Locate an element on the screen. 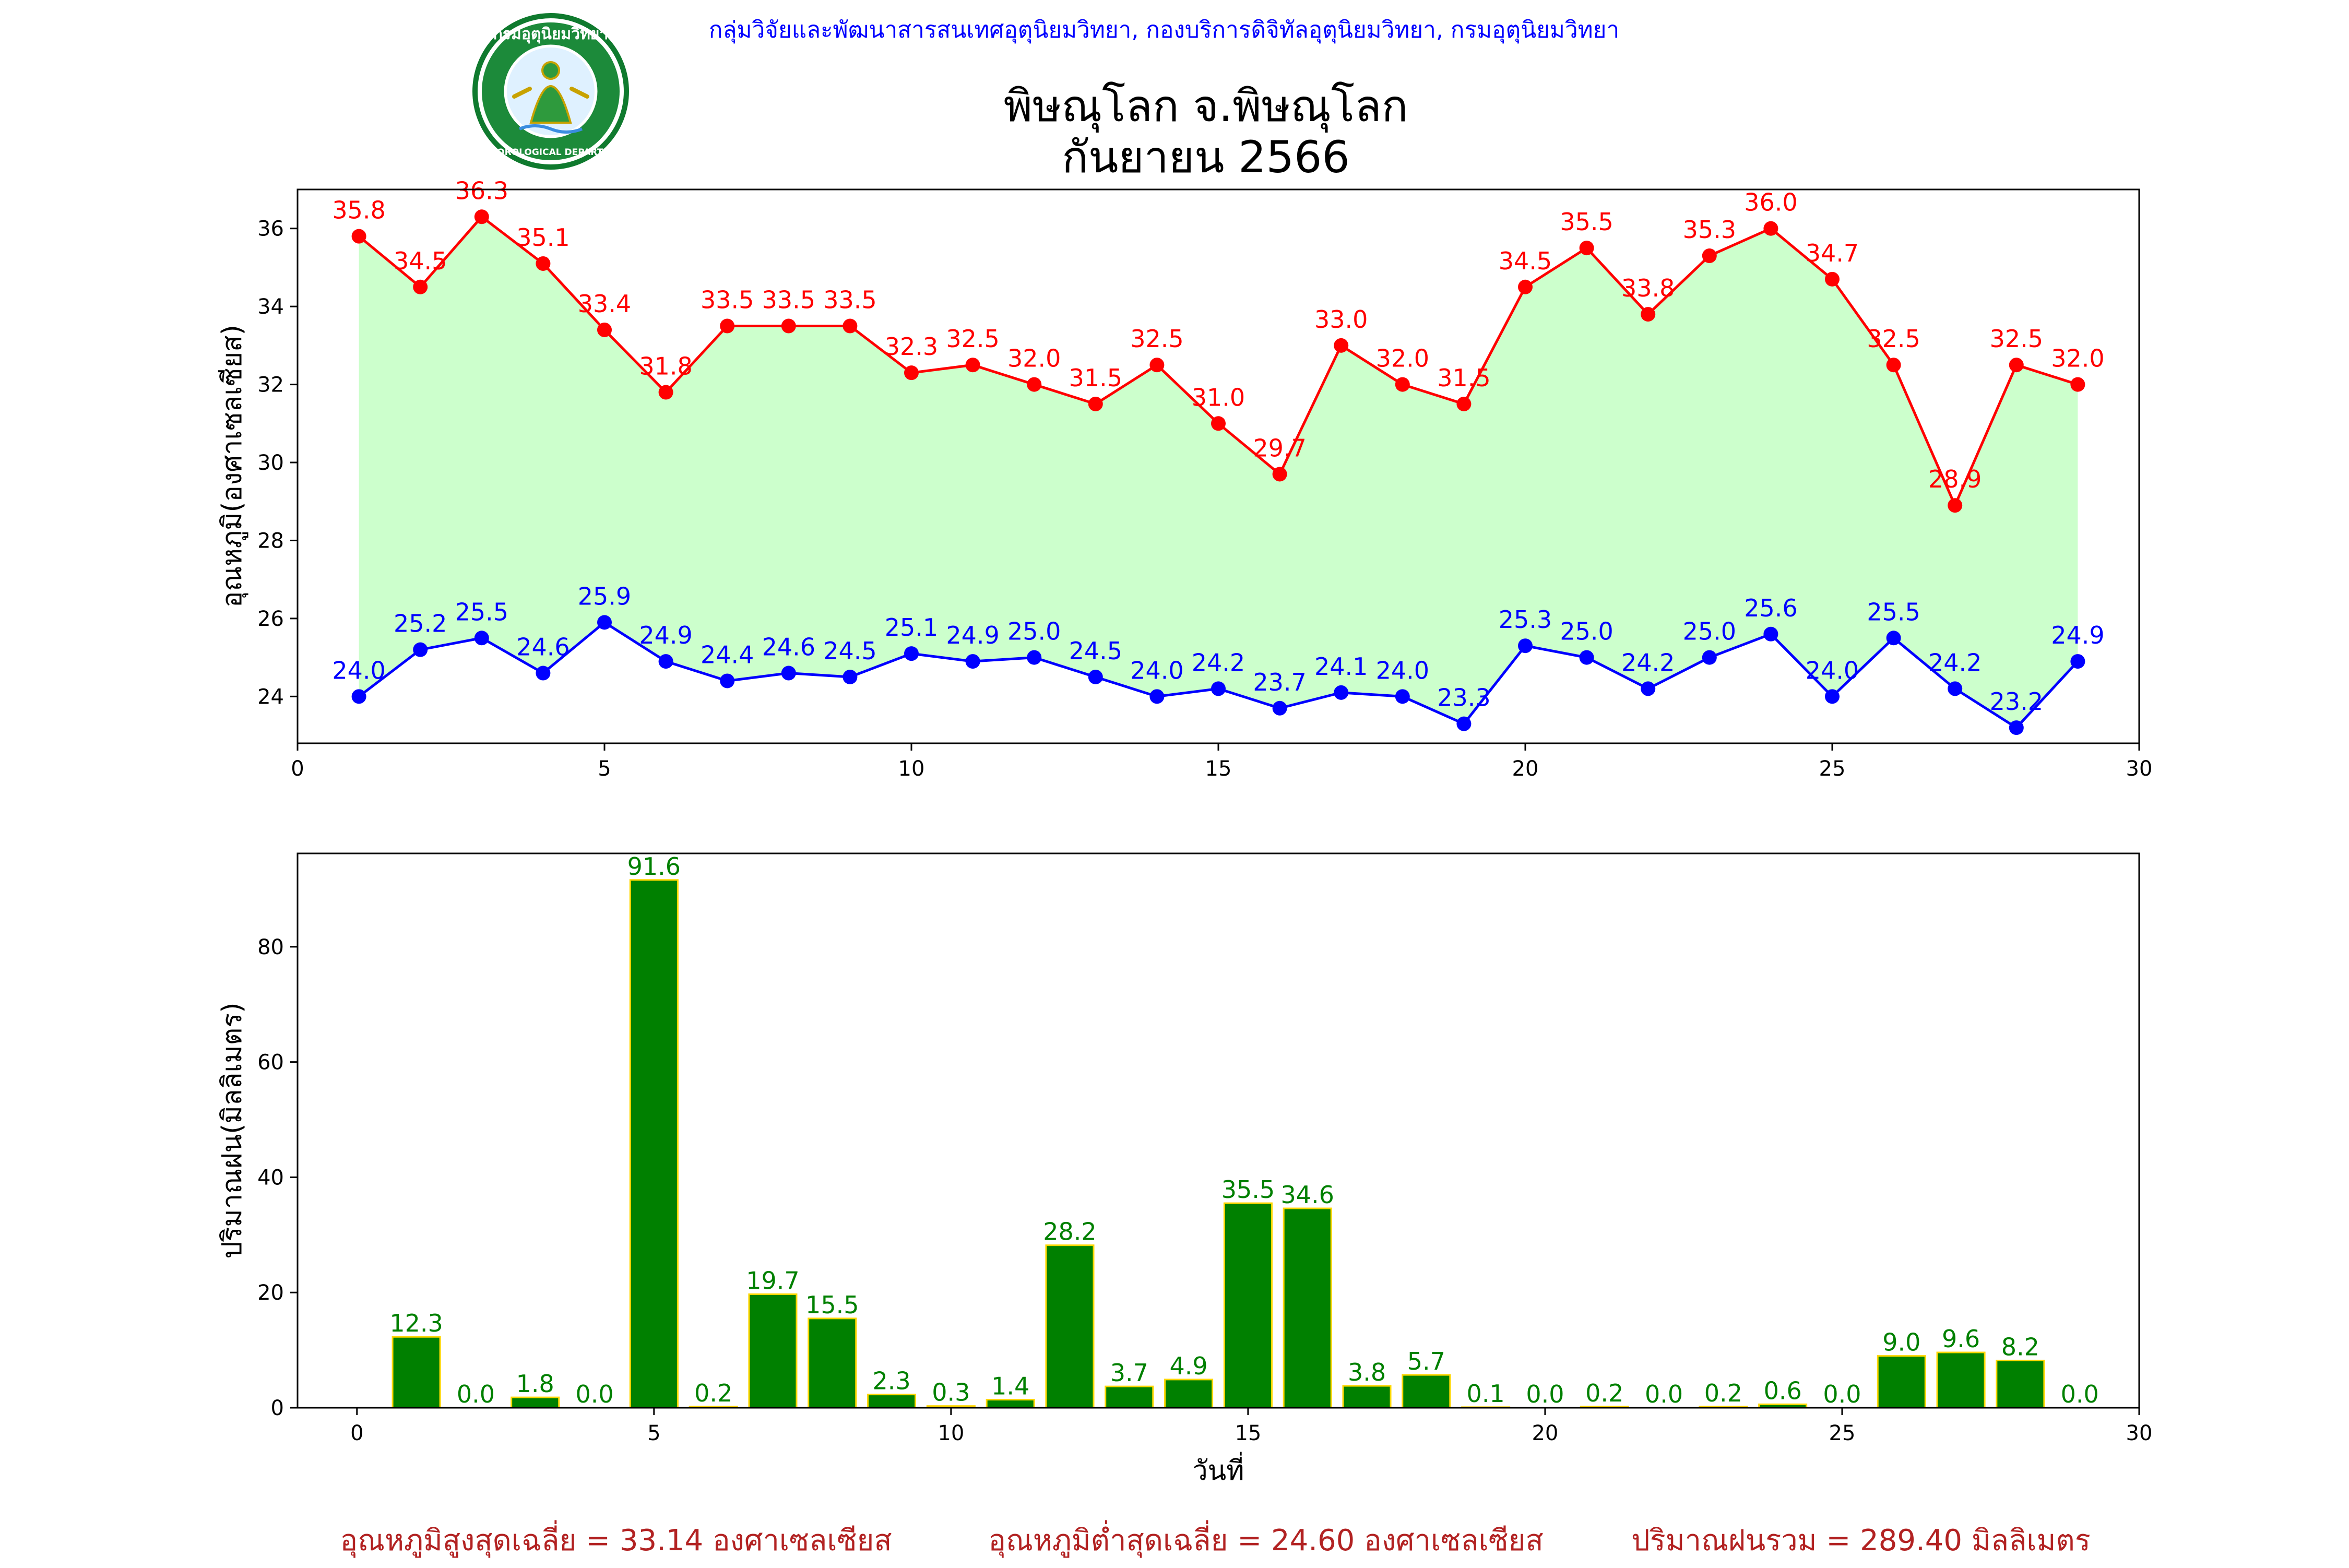  min-temperature-label: 25.0 is located at coordinates (1709, 631).